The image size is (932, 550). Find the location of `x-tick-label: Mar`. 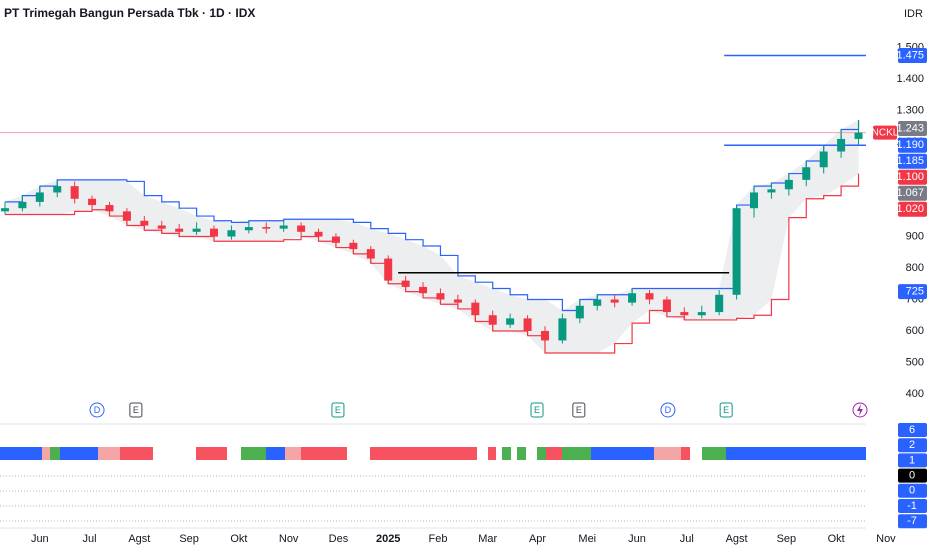

x-tick-label: Mar is located at coordinates (487, 539).